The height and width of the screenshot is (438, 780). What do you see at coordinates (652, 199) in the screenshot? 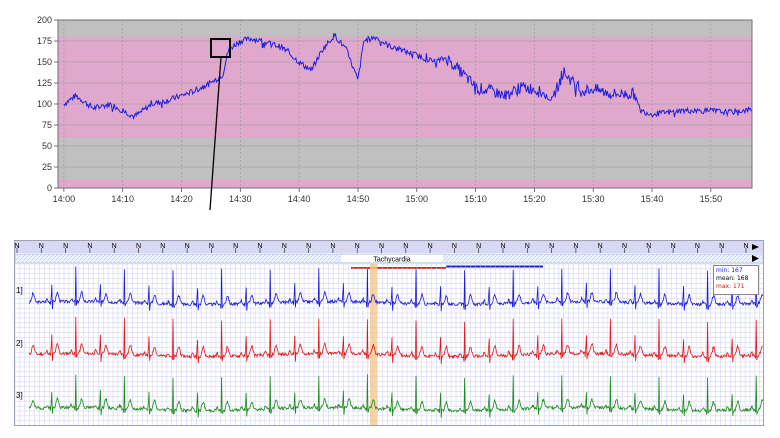
I see `x-tick-label: 15:40` at bounding box center [652, 199].